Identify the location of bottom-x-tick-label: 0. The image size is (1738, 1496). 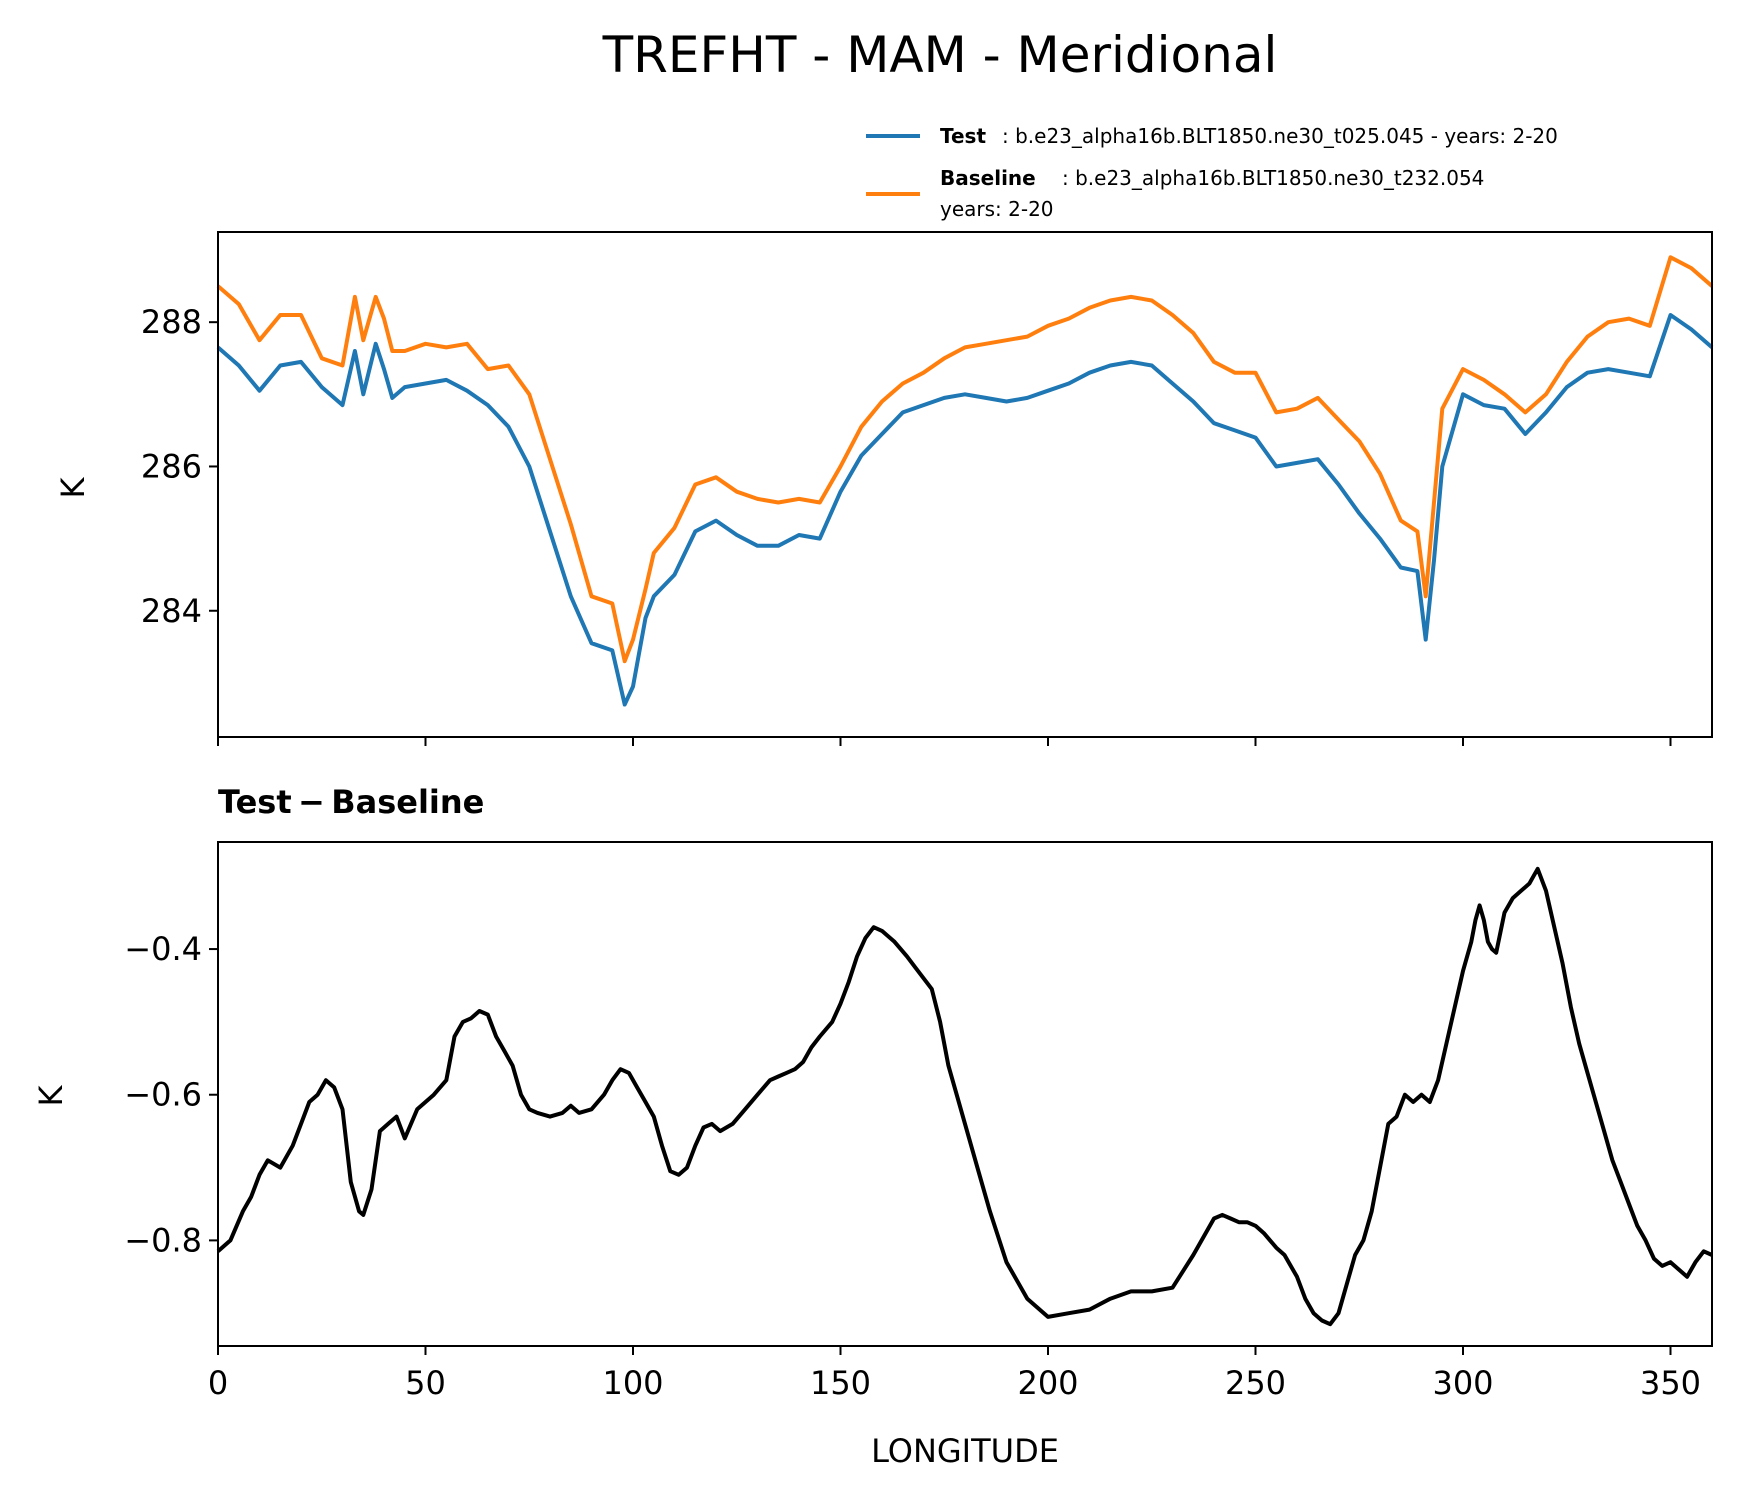
(218, 1383).